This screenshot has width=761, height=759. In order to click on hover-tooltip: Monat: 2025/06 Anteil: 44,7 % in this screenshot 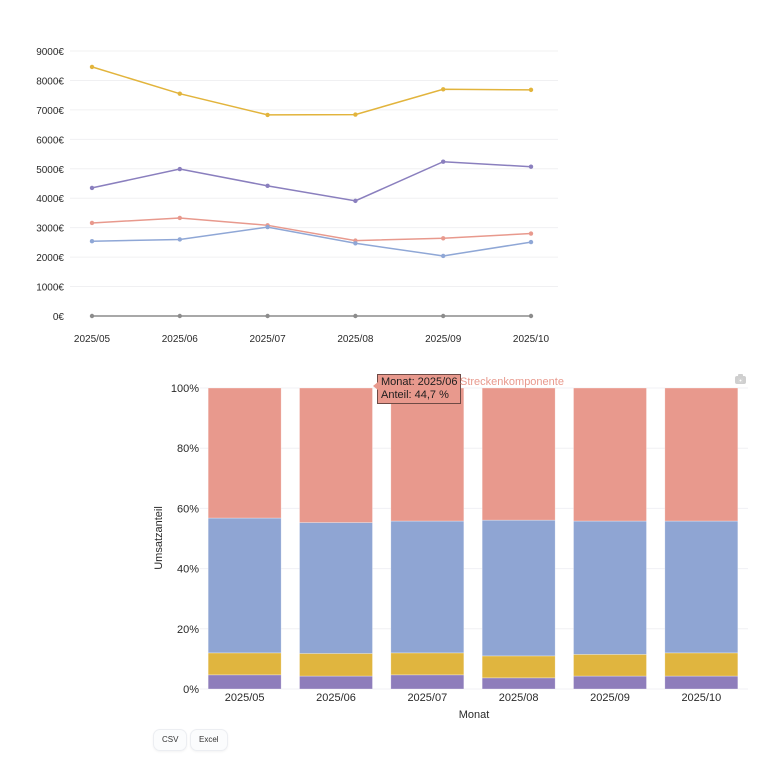, I will do `click(417, 389)`.